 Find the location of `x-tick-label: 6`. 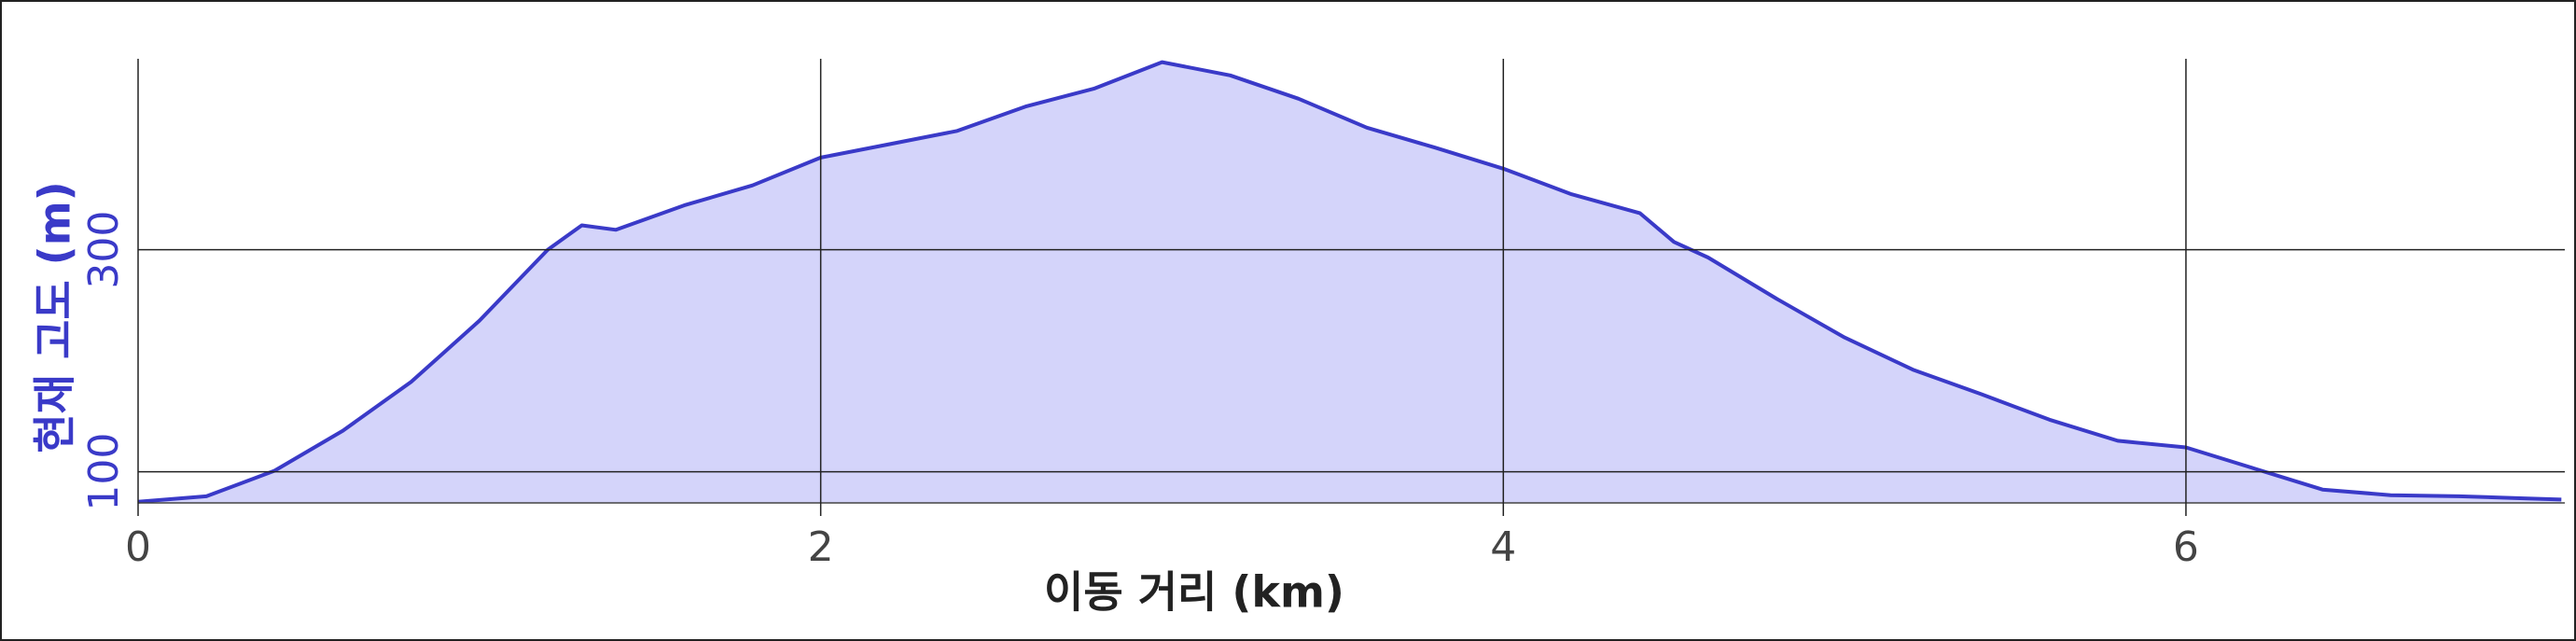

x-tick-label: 6 is located at coordinates (2186, 547).